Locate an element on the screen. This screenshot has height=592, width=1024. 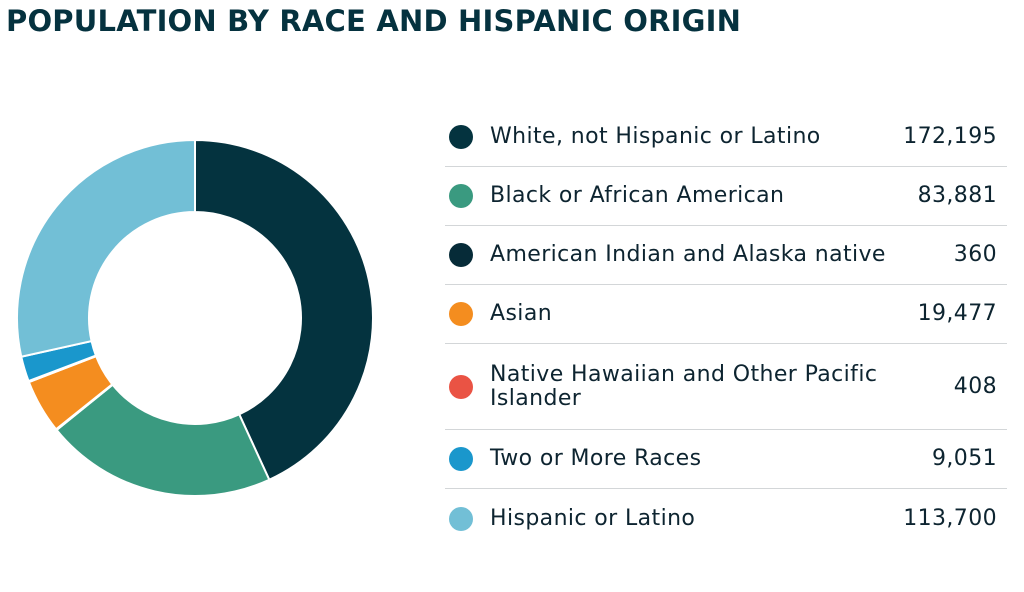
legend-label: Two or More Races is located at coordinates (596, 458).